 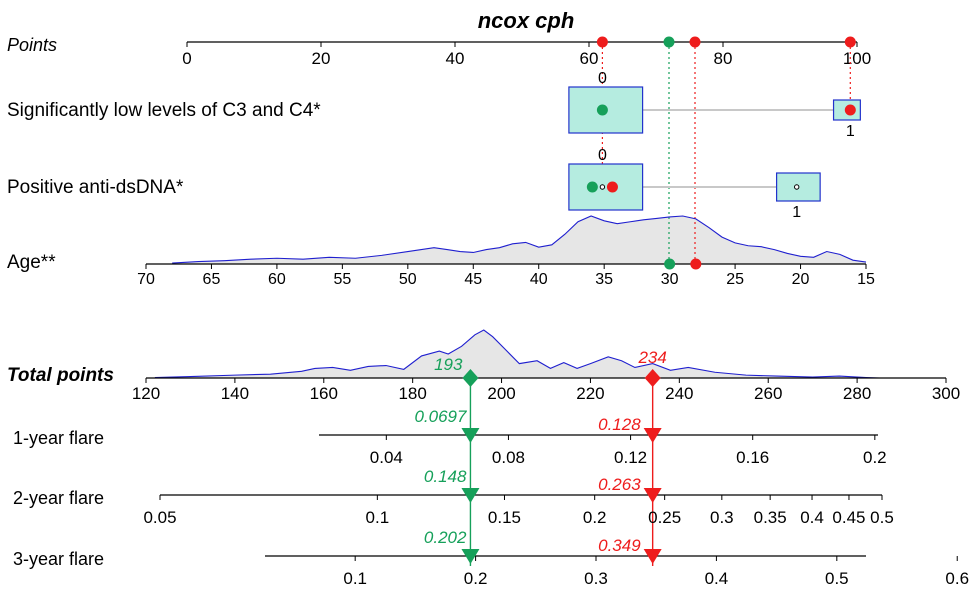 What do you see at coordinates (848, 517) in the screenshot?
I see `outcome-axis-tick-label: 0.45` at bounding box center [848, 517].